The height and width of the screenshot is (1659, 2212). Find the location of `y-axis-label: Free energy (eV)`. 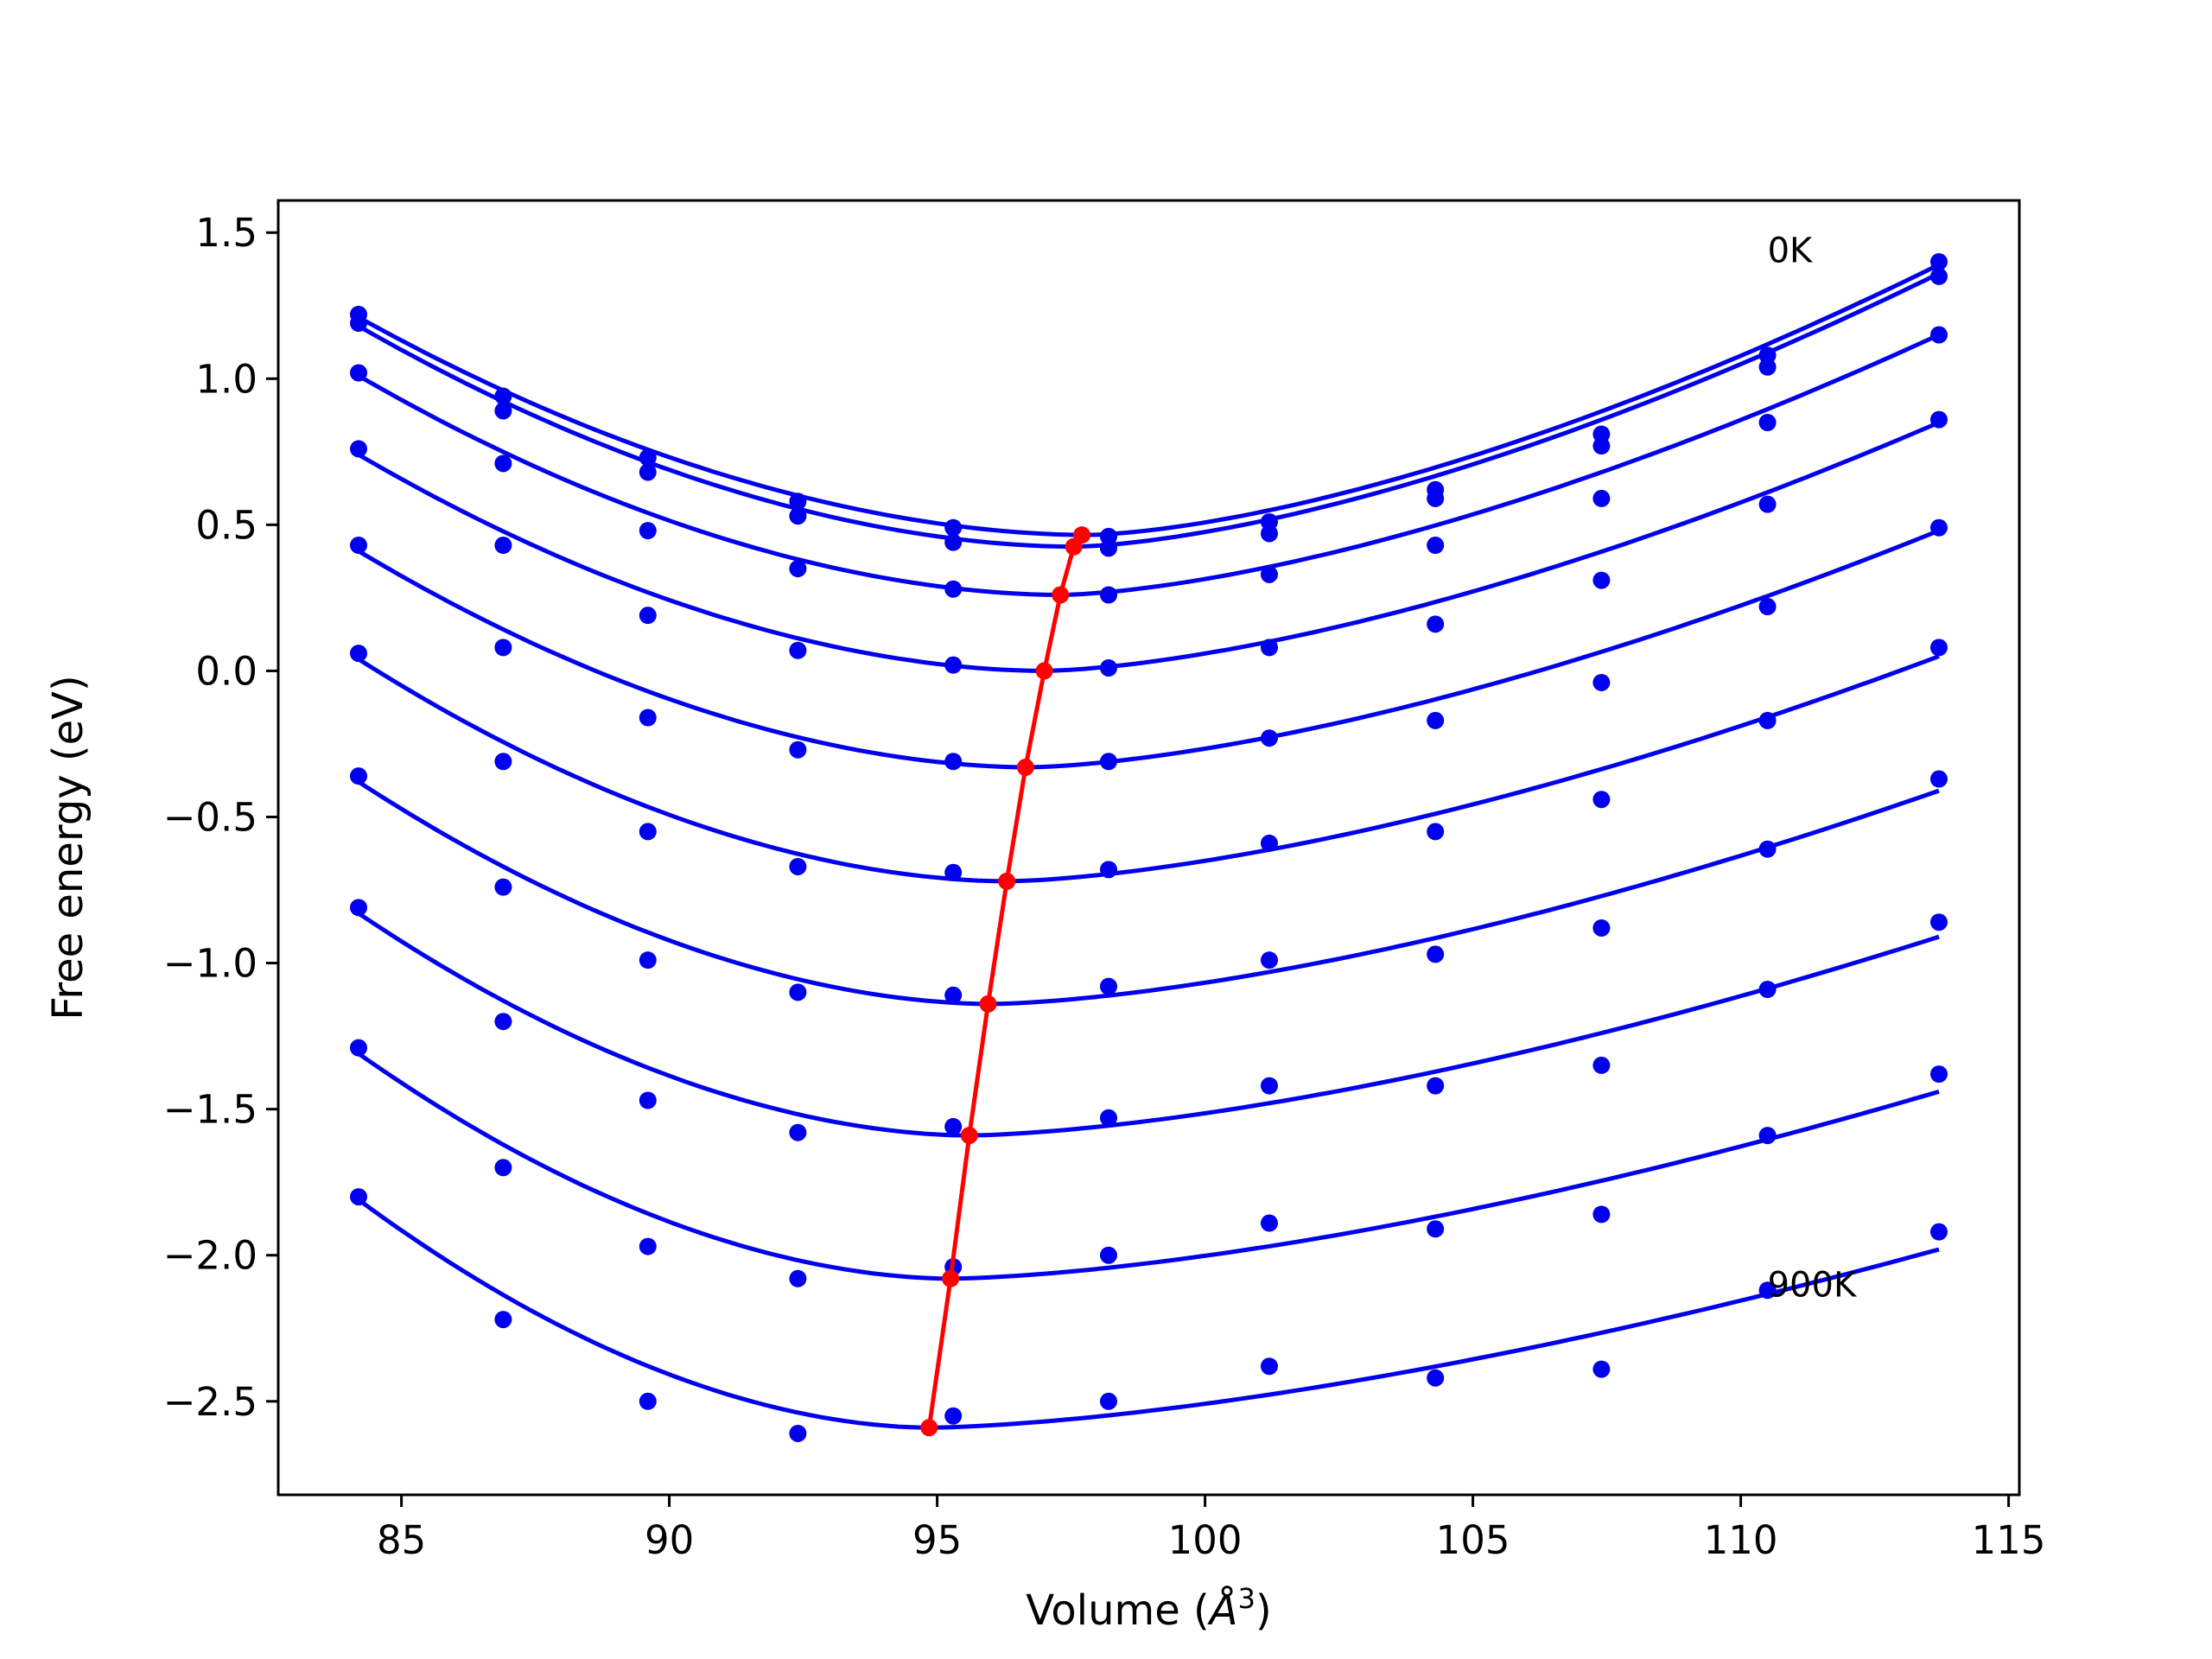

y-axis-label: Free energy (eV) is located at coordinates (68, 847).